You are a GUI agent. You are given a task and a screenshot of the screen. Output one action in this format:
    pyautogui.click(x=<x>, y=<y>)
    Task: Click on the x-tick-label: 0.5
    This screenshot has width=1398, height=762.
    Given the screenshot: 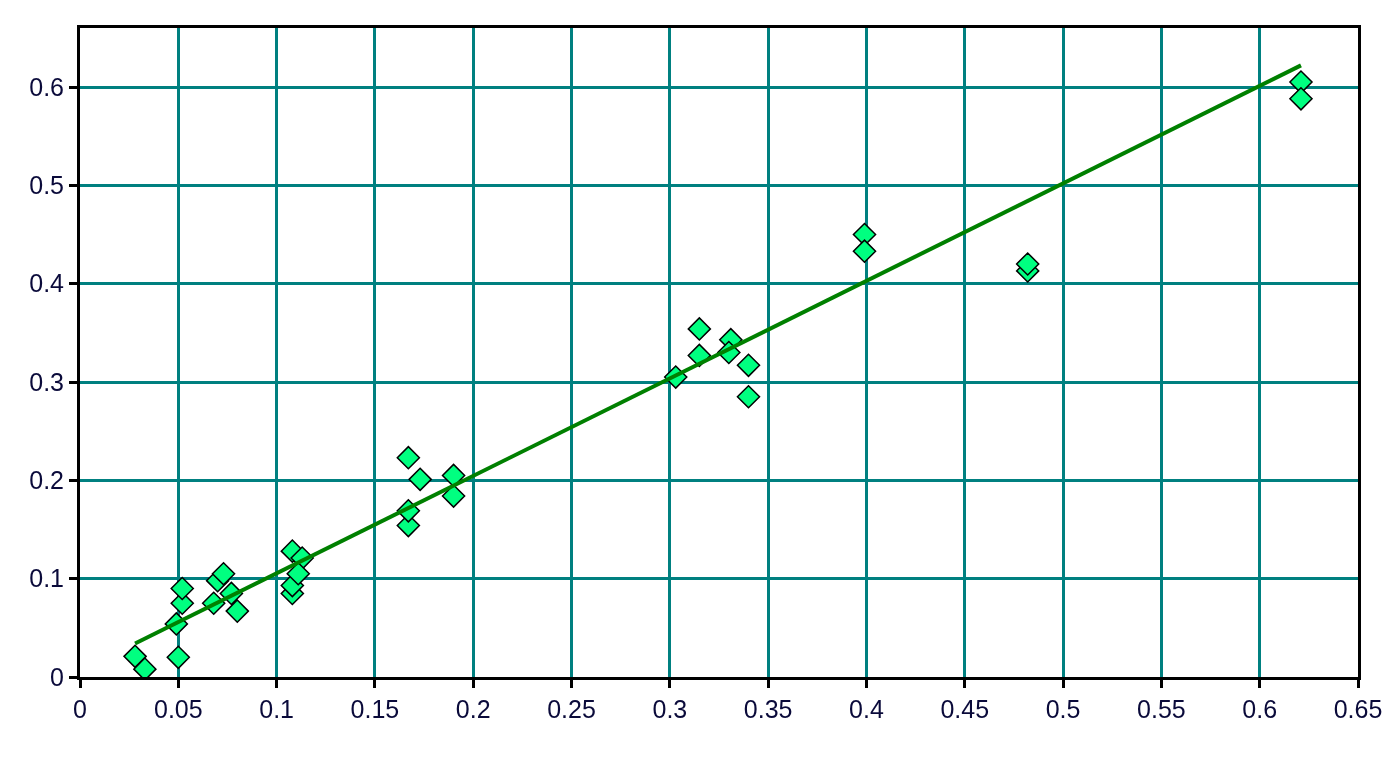 What is the action you would take?
    pyautogui.click(x=1063, y=709)
    